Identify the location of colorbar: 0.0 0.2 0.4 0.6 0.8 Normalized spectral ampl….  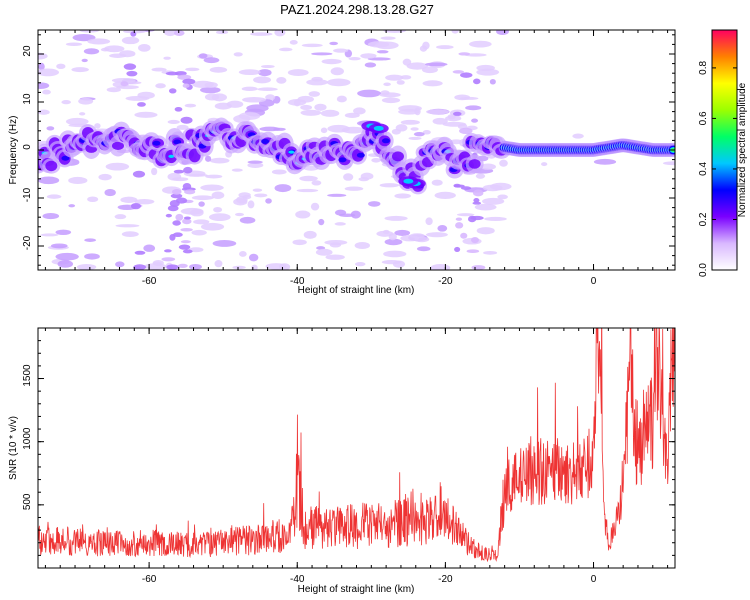
(723, 153).